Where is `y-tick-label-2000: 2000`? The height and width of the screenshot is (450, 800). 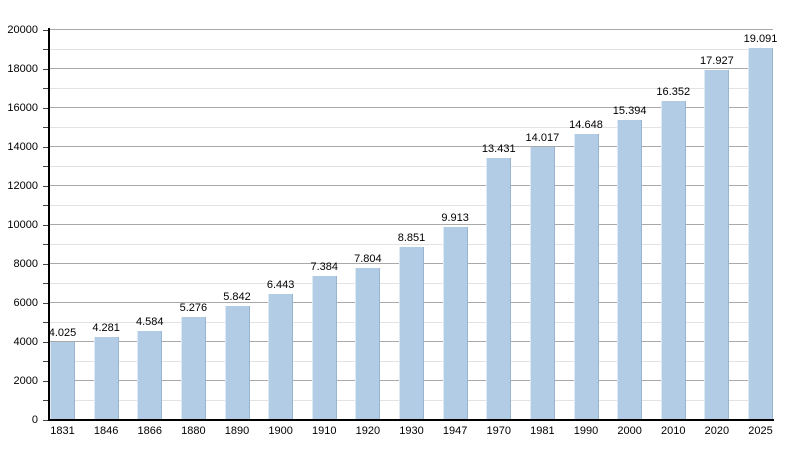 y-tick-label-2000: 2000 is located at coordinates (25, 380).